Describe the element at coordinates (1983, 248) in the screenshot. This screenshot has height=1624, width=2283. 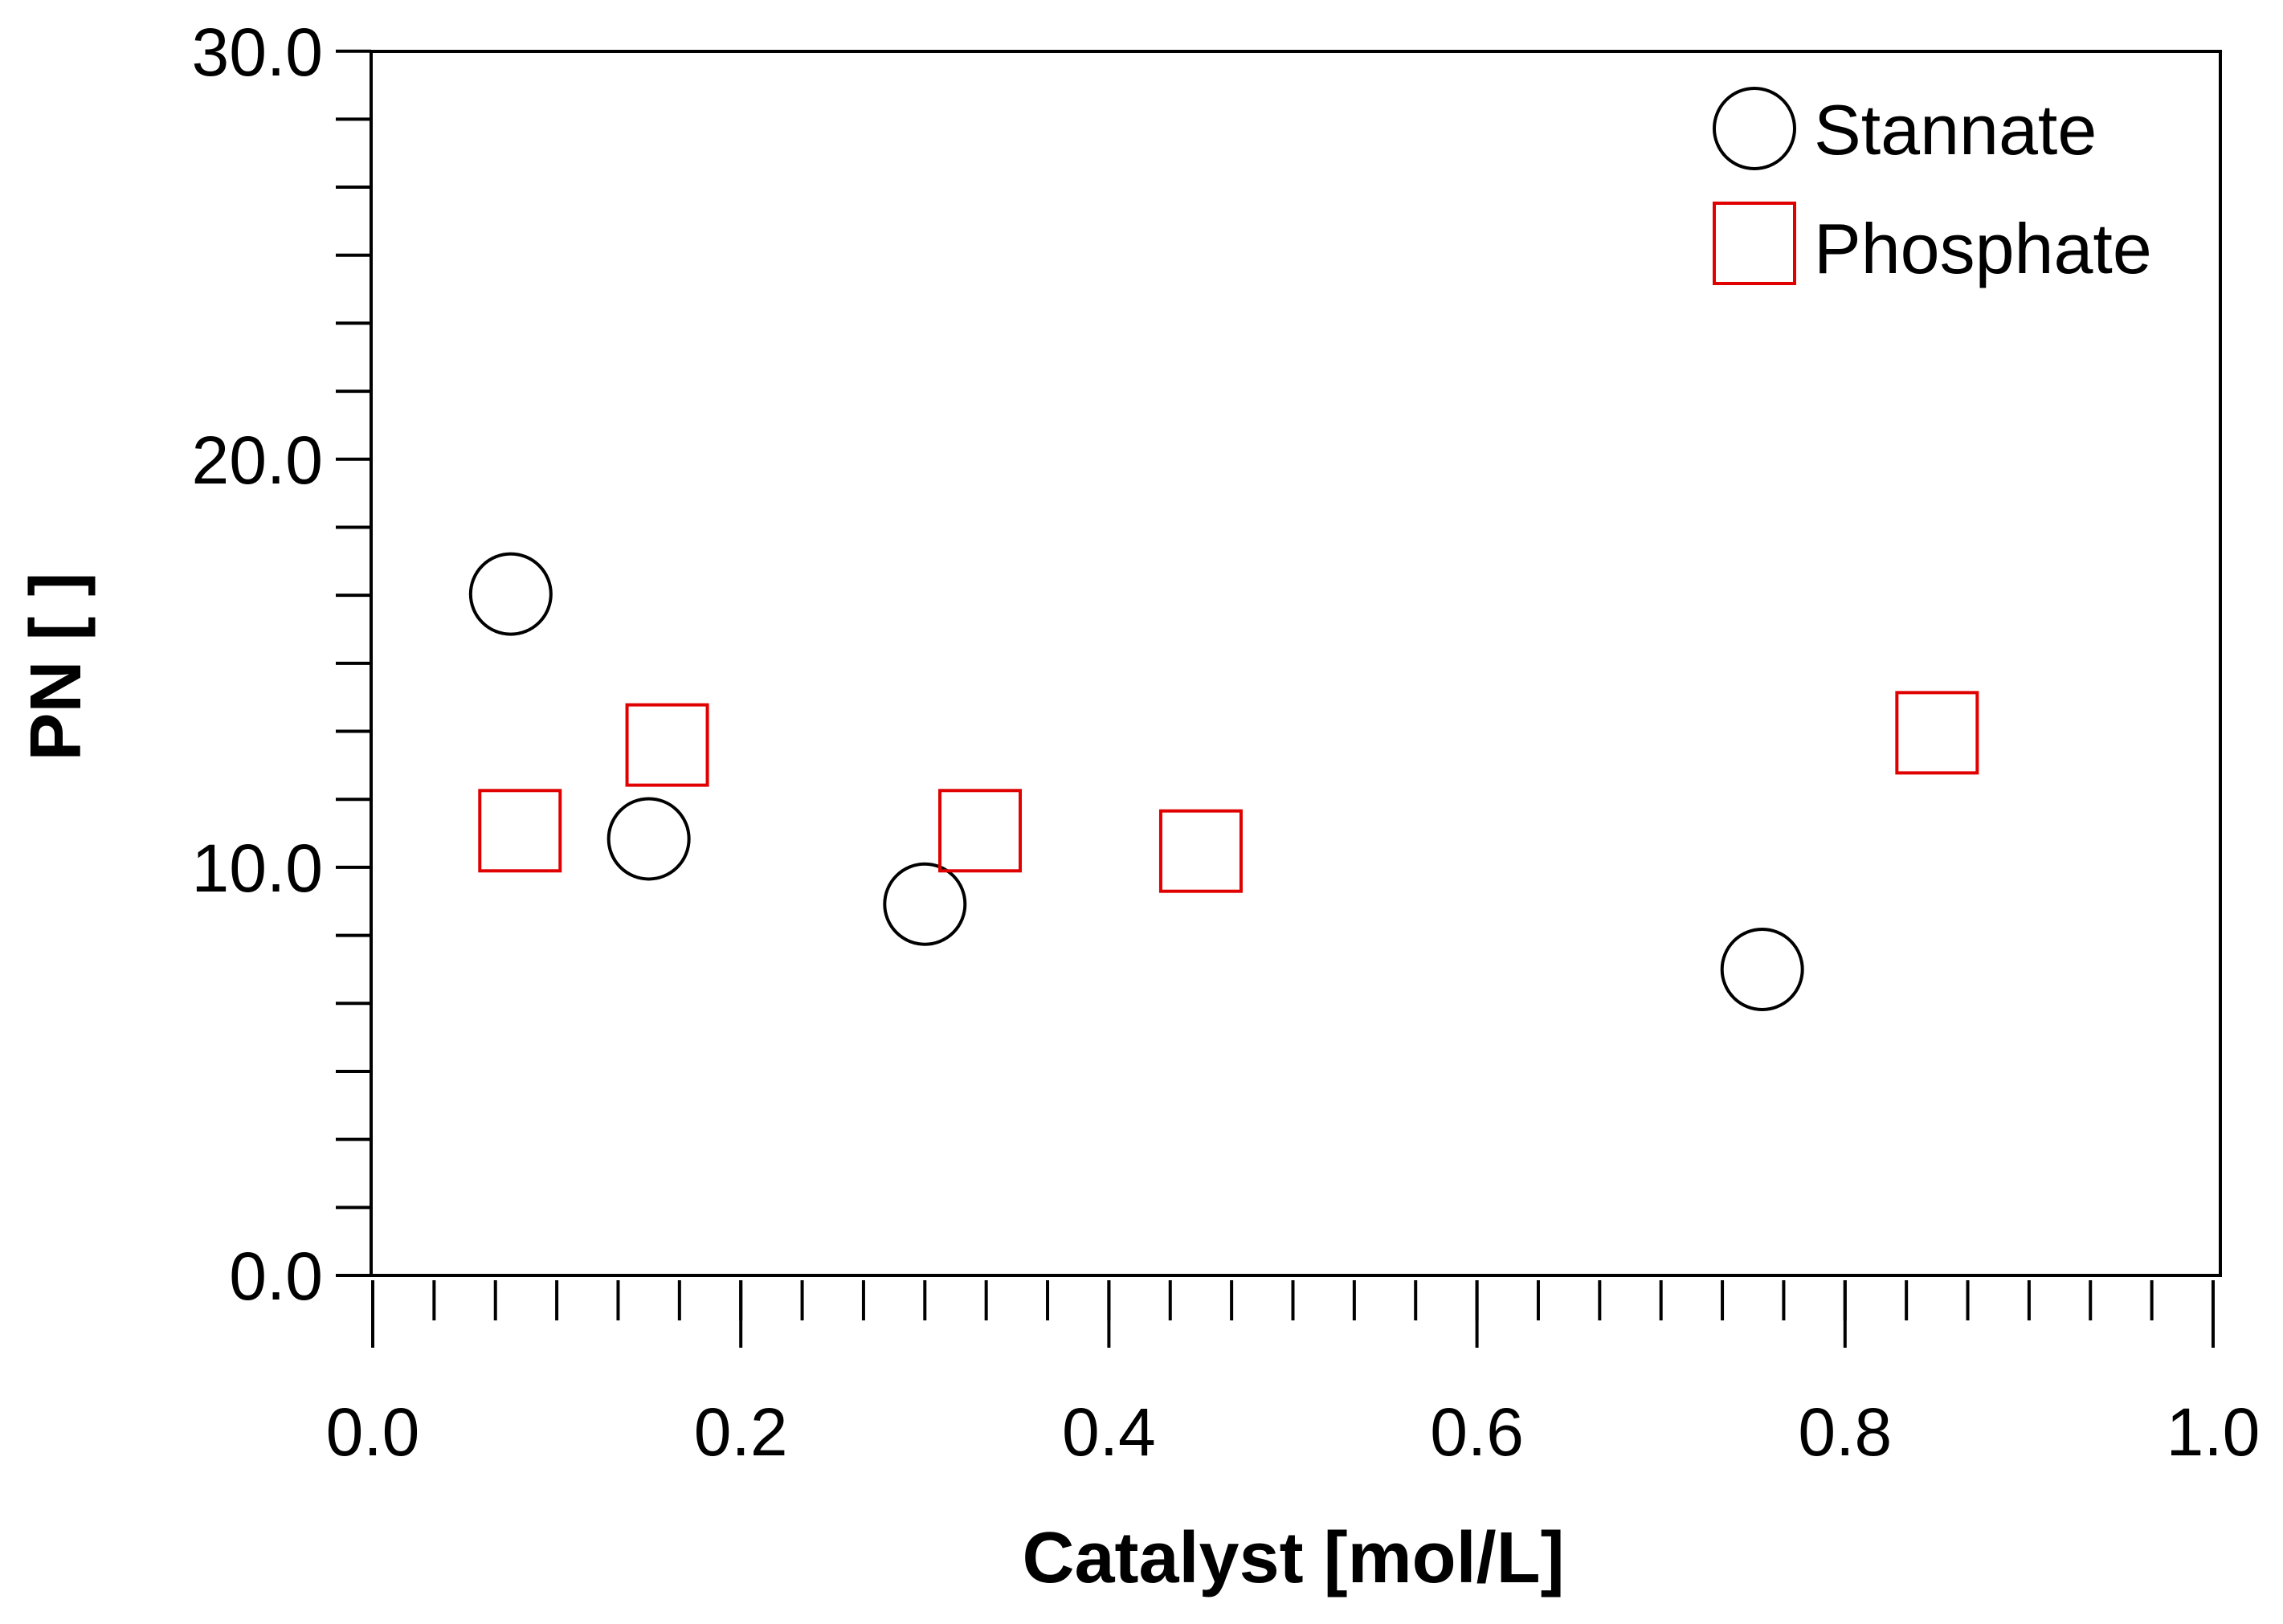
I see `legend-label-phosphate: Phosphate` at that location.